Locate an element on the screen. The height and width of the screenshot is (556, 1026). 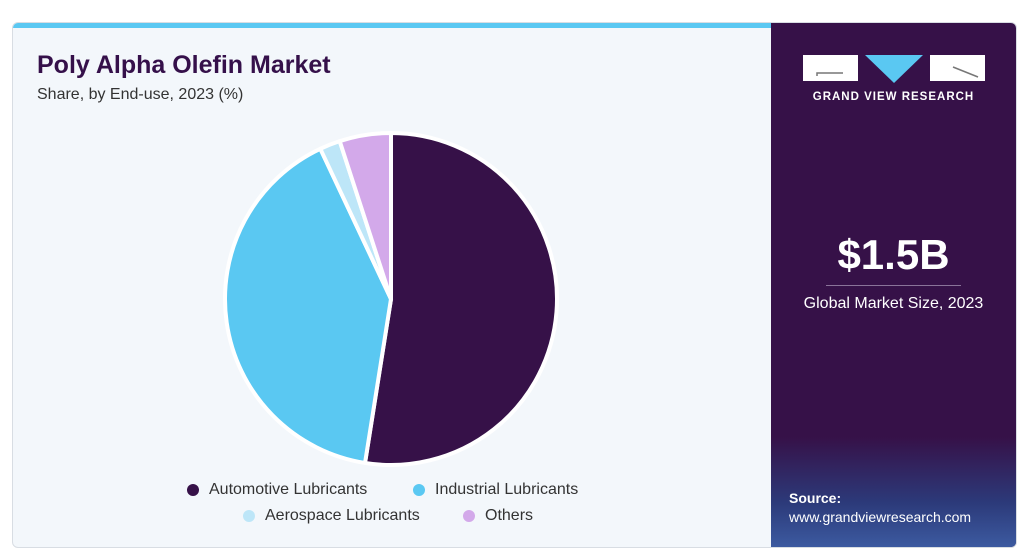
chart-subtitle: Share, by End-use, 2023 (%) is located at coordinates (140, 94).